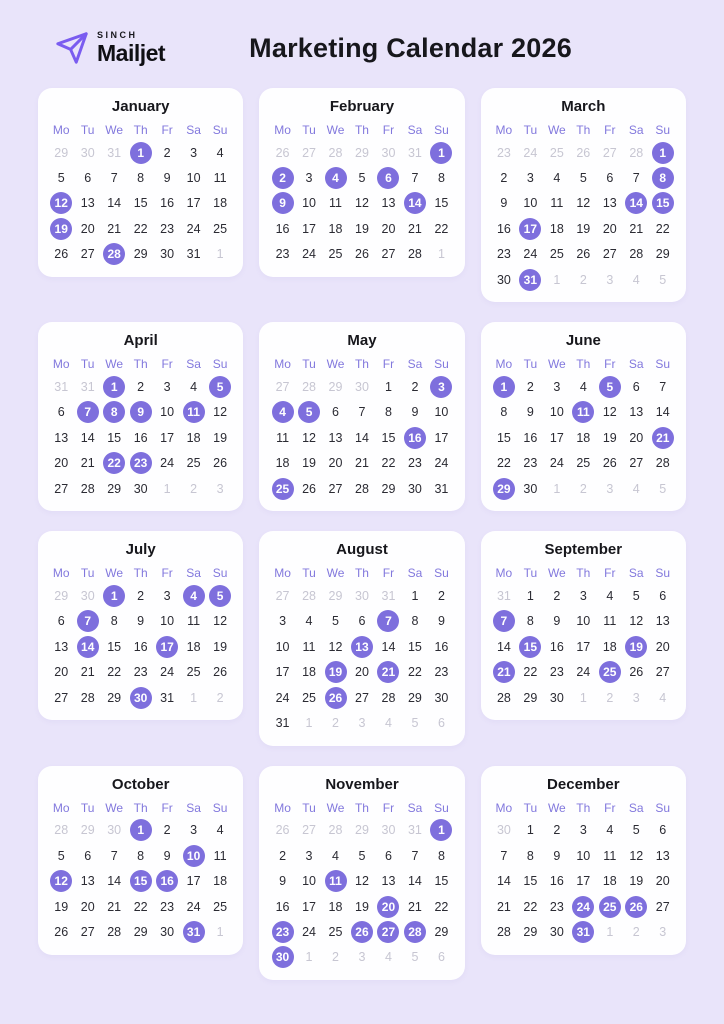  What do you see at coordinates (583, 106) in the screenshot?
I see `month-title: March` at bounding box center [583, 106].